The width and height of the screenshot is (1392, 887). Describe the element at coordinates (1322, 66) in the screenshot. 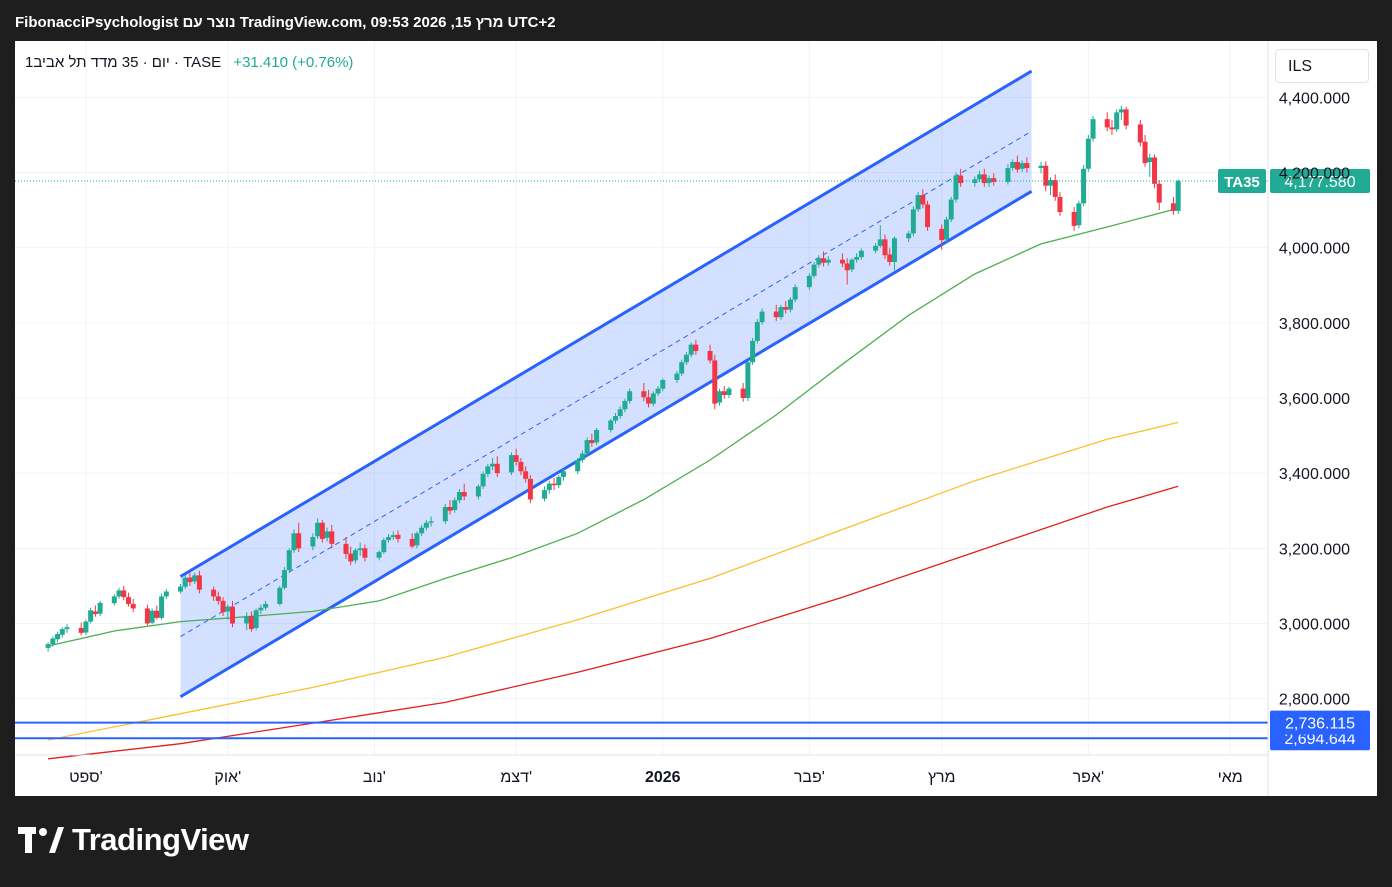

I see `currency-selector: ILS` at that location.